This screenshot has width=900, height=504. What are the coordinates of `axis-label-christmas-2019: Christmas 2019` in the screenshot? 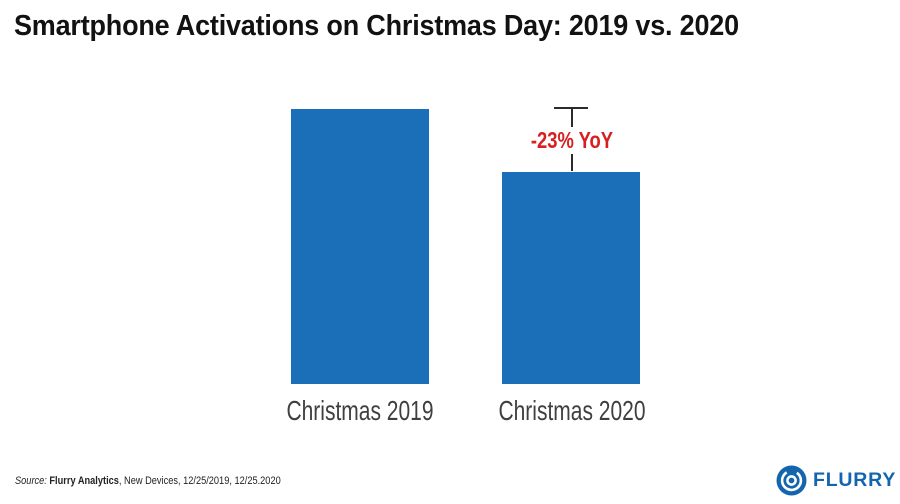 It's located at (360, 410).